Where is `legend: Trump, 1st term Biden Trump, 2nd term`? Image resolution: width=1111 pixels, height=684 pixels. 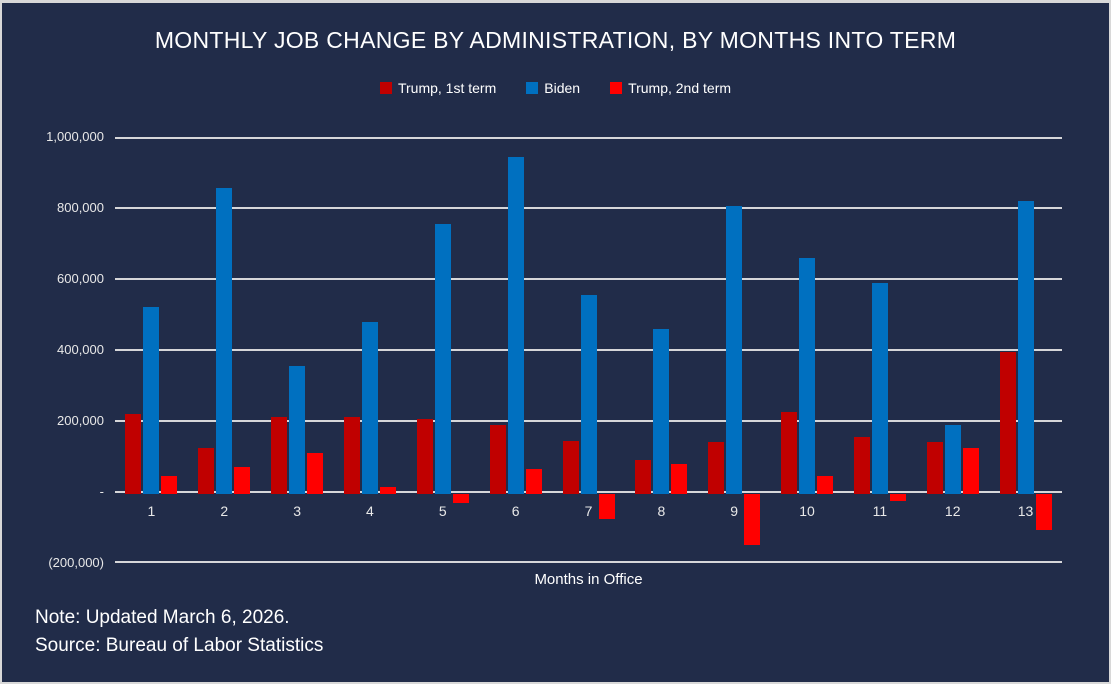
legend: Trump, 1st term Biden Trump, 2nd term is located at coordinates (555, 88).